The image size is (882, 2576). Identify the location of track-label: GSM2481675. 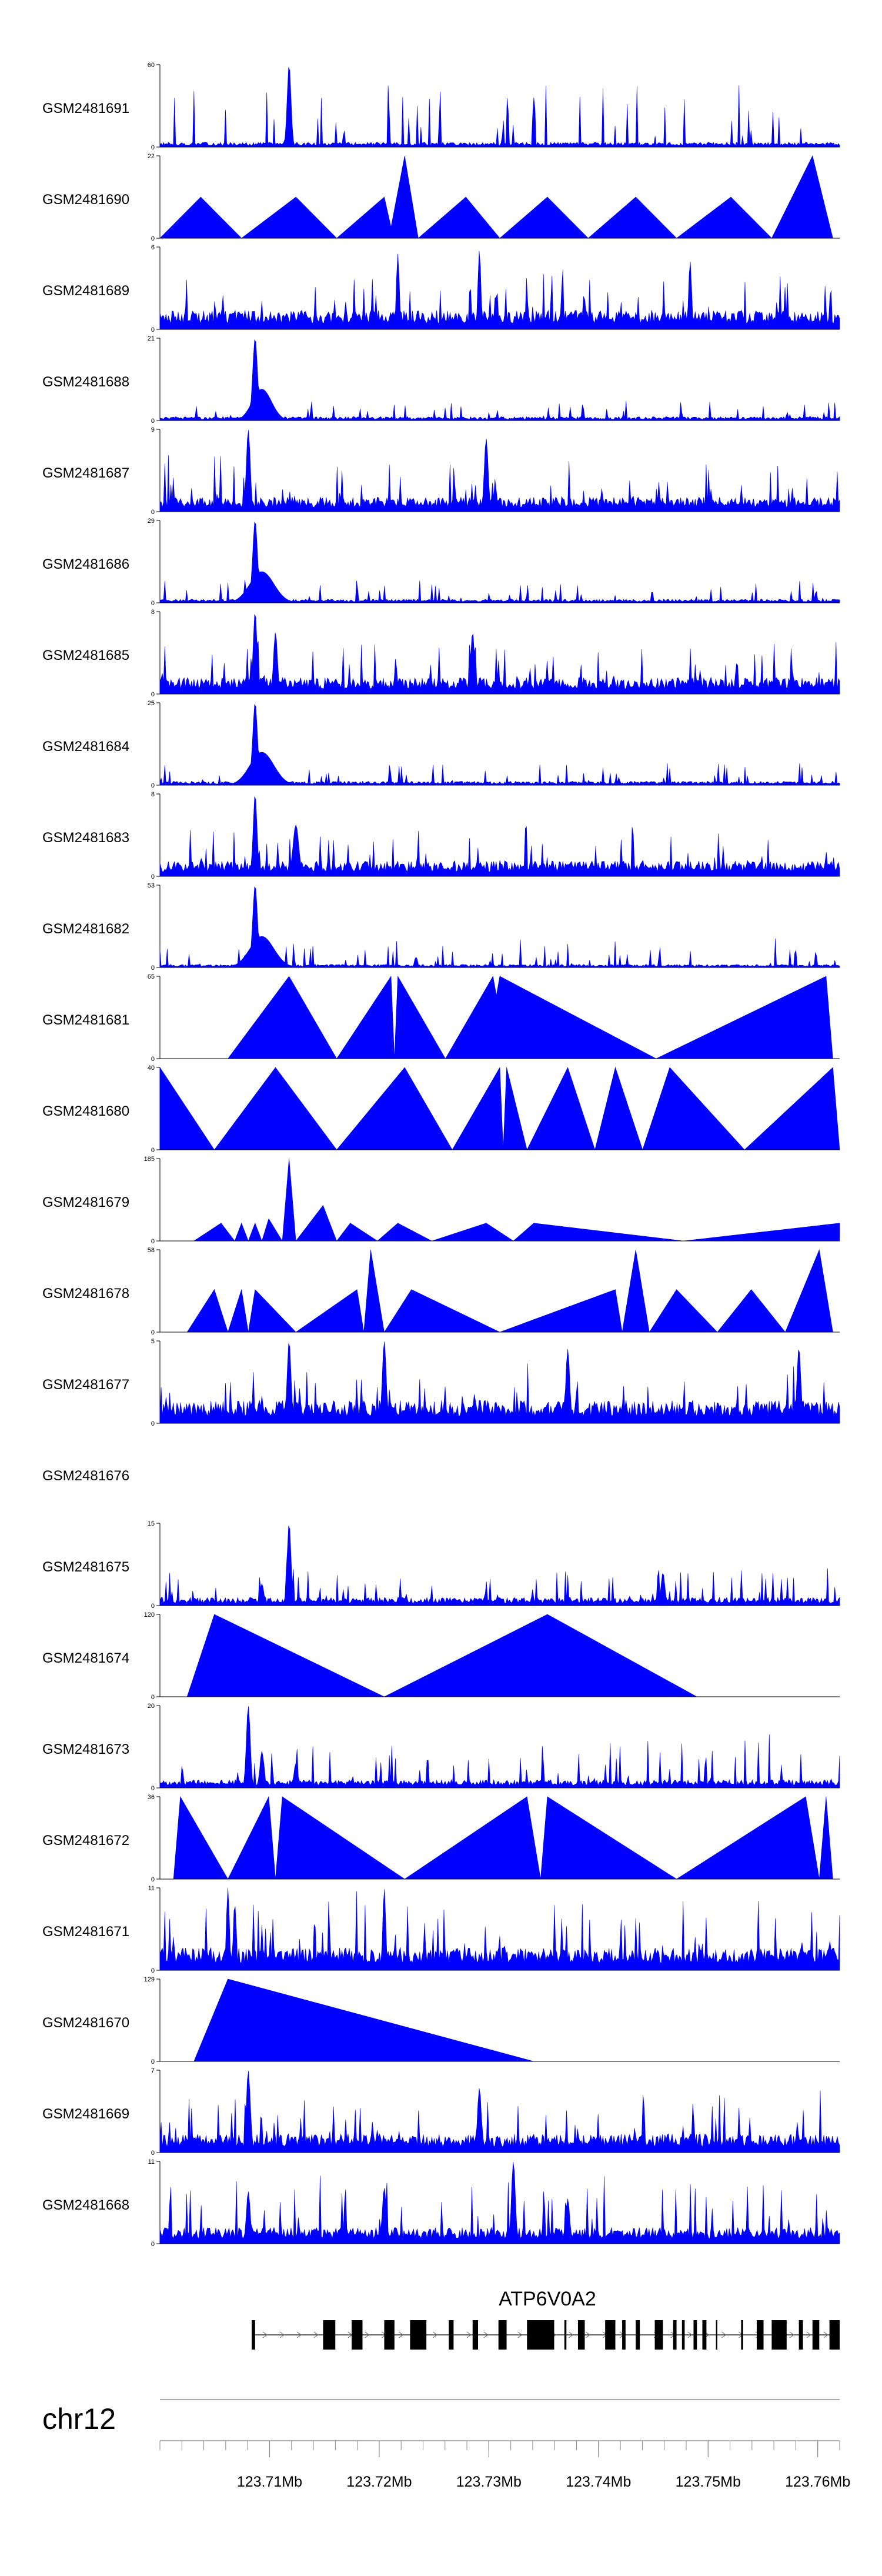
(85, 1567).